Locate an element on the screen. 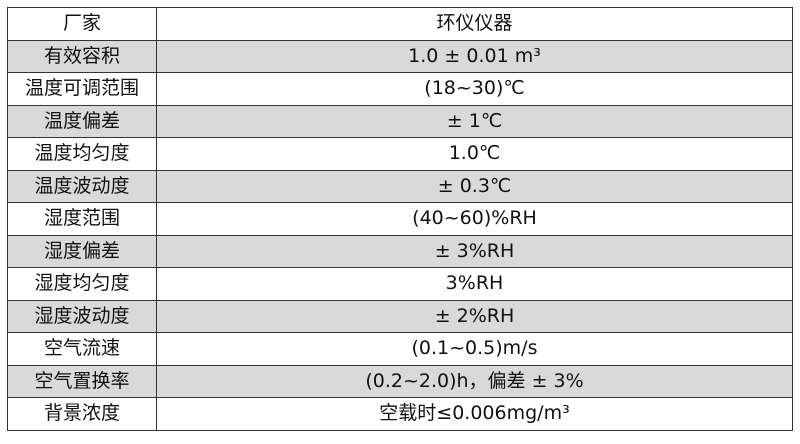 Image resolution: width=800 pixels, height=444 pixels. table-row: 空气置换率 (0.2~2.0)h，偏差 ± 3% is located at coordinates (400, 381).